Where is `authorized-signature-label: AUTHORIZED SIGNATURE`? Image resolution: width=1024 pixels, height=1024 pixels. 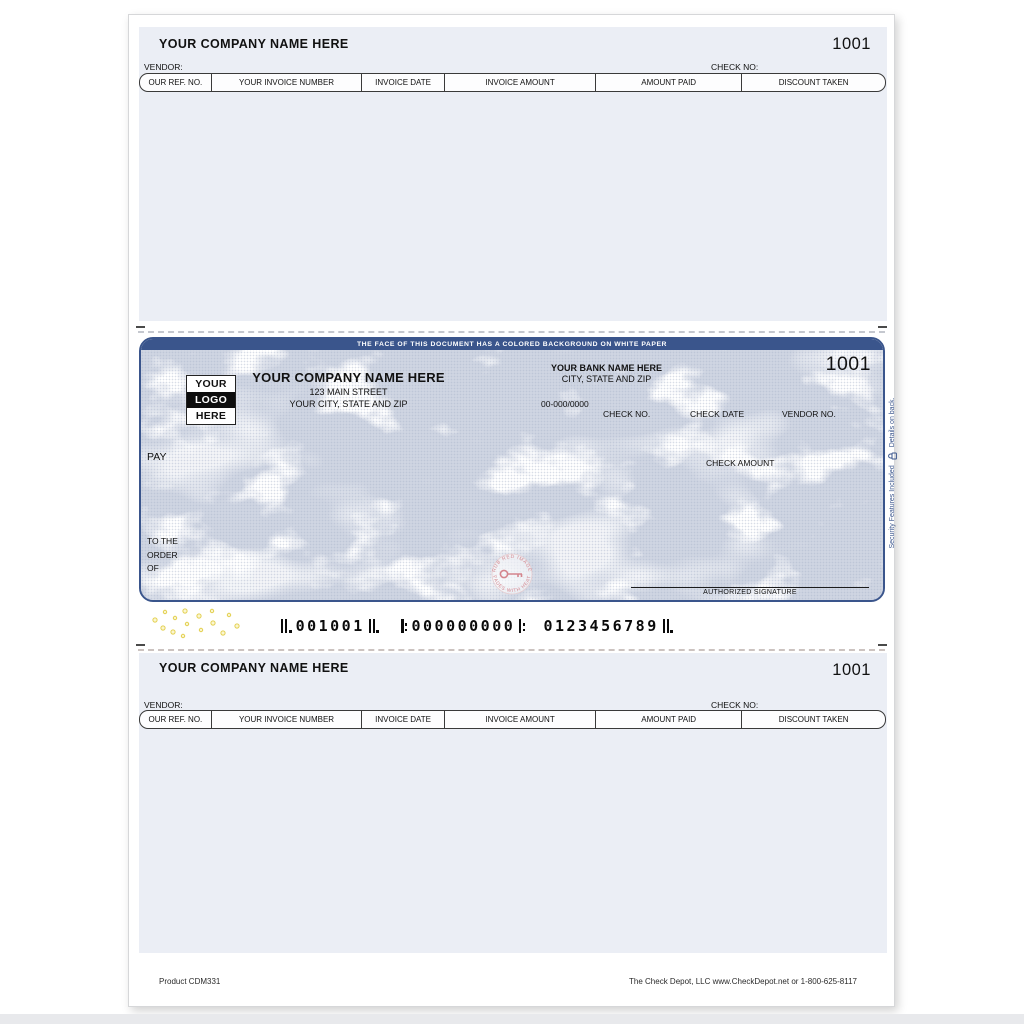 authorized-signature-label: AUTHORIZED SIGNATURE is located at coordinates (750, 592).